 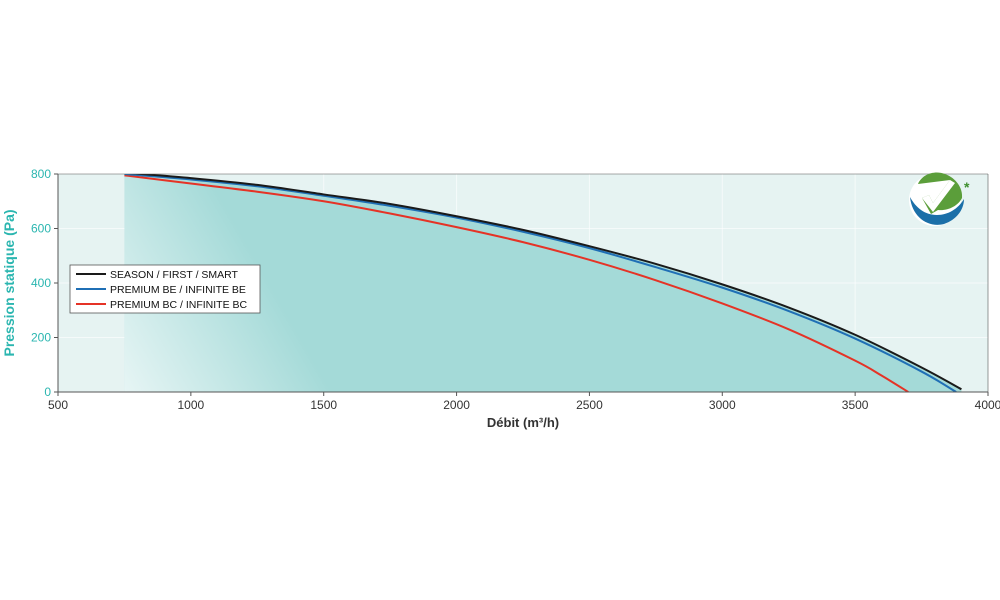 What do you see at coordinates (58, 405) in the screenshot?
I see `x-tick-label: 500` at bounding box center [58, 405].